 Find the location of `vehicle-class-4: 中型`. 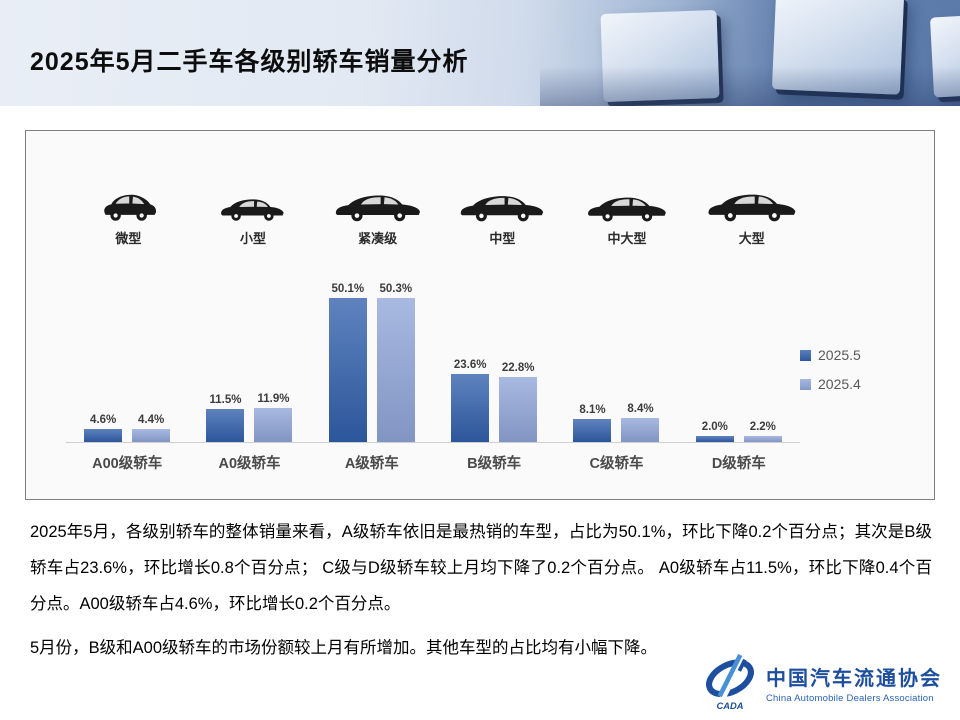

vehicle-class-4: 中型 is located at coordinates (502, 199).